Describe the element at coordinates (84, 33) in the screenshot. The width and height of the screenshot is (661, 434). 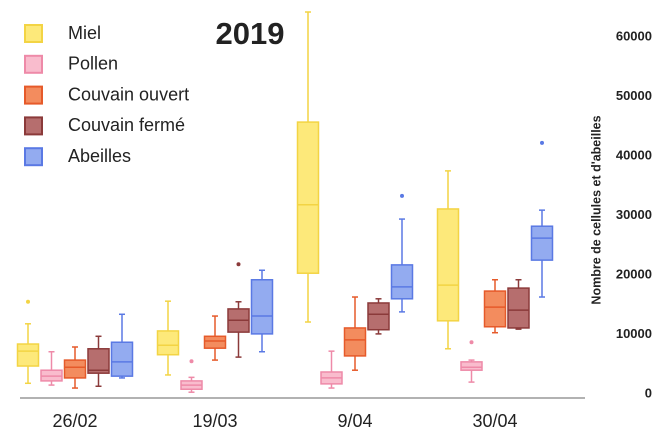
I see `legend-label: Miel` at that location.